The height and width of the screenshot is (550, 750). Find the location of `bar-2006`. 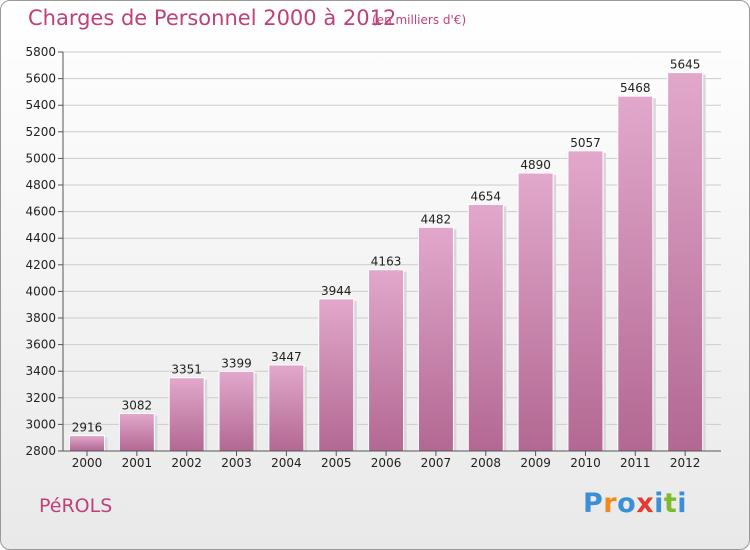

bar-2006 is located at coordinates (386, 360).